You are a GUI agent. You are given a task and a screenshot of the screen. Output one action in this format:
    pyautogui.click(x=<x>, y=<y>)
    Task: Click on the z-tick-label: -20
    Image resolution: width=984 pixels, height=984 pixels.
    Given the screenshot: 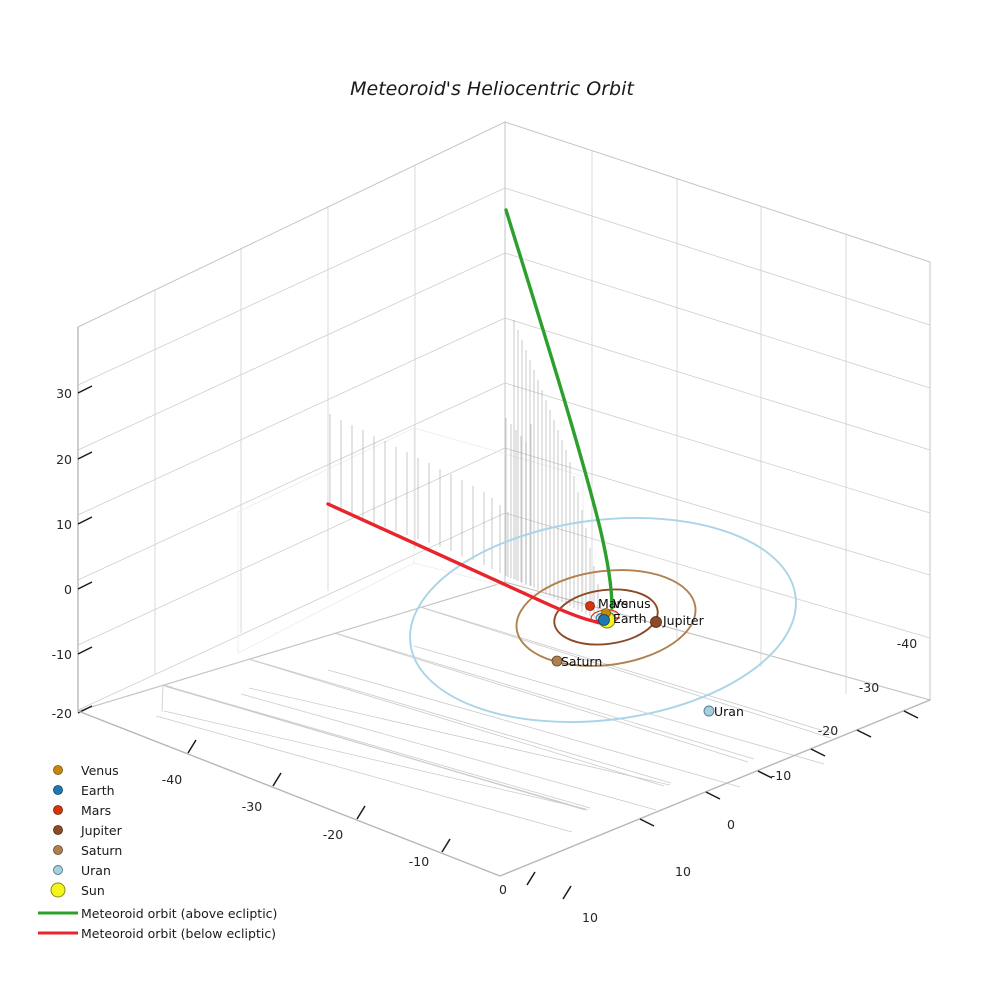 What is the action you would take?
    pyautogui.click(x=62, y=713)
    